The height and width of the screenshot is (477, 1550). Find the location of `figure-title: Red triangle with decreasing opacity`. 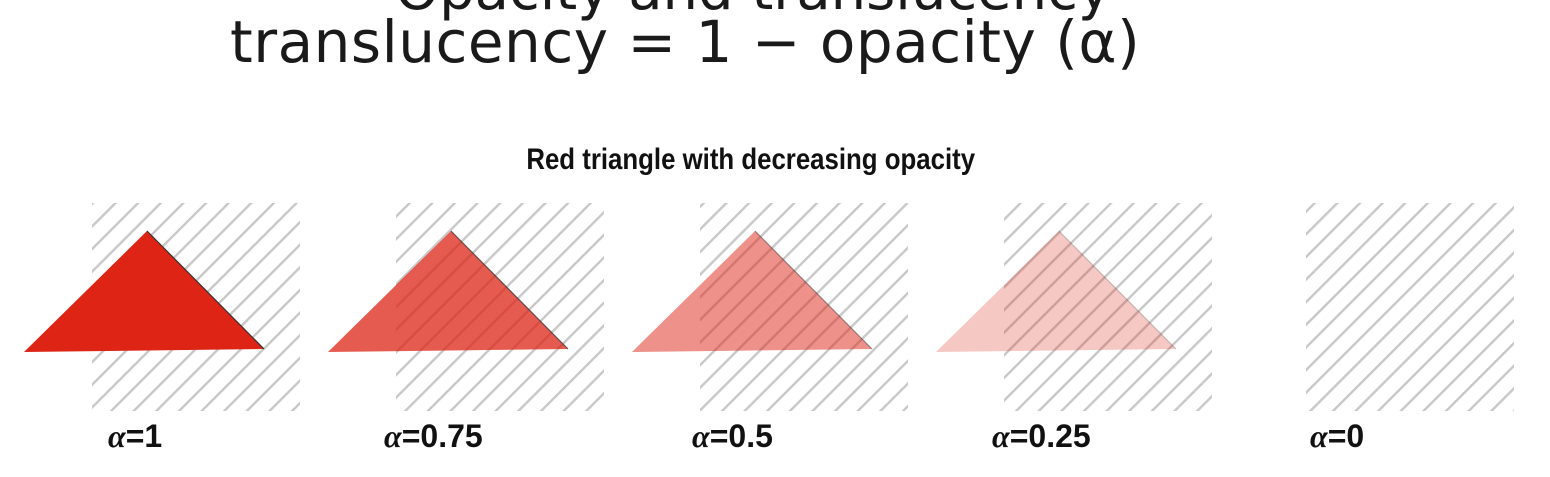

figure-title: Red triangle with decreasing opacity is located at coordinates (751, 159).